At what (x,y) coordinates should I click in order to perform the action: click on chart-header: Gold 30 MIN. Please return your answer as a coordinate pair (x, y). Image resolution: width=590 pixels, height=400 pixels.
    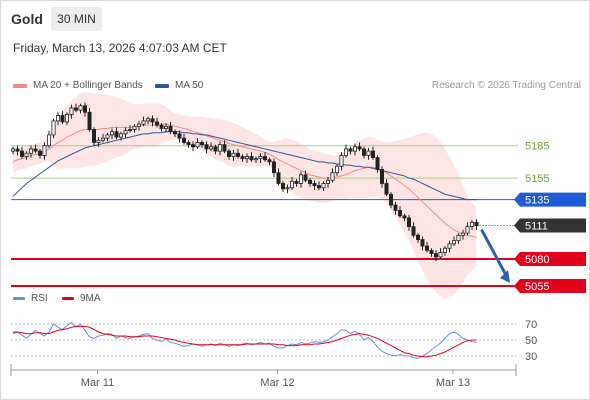
    Looking at the image, I should click on (295, 18).